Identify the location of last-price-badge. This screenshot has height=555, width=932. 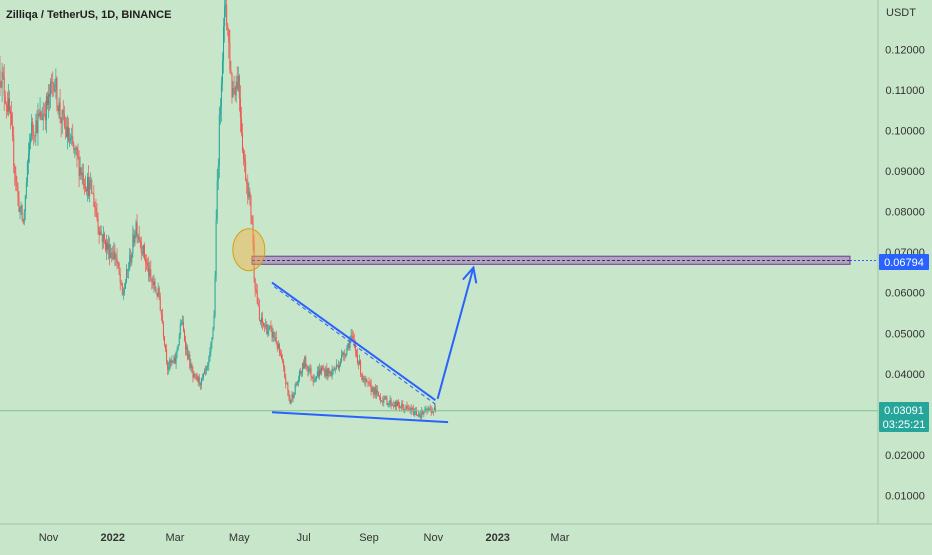
(904, 417).